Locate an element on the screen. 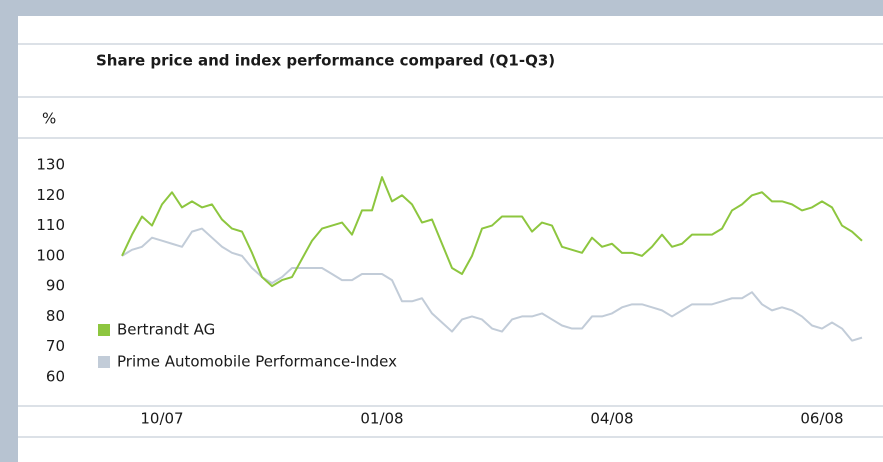  legend-label: Prime Automobile Performance-Index is located at coordinates (257, 362).